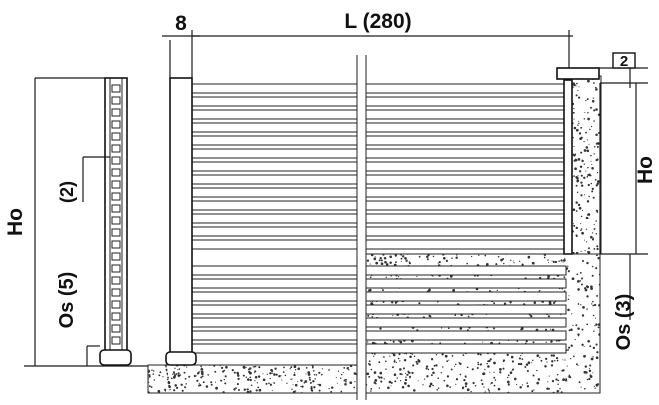  Describe the element at coordinates (67, 192) in the screenshot. I see `spacing-label: (2)` at that location.